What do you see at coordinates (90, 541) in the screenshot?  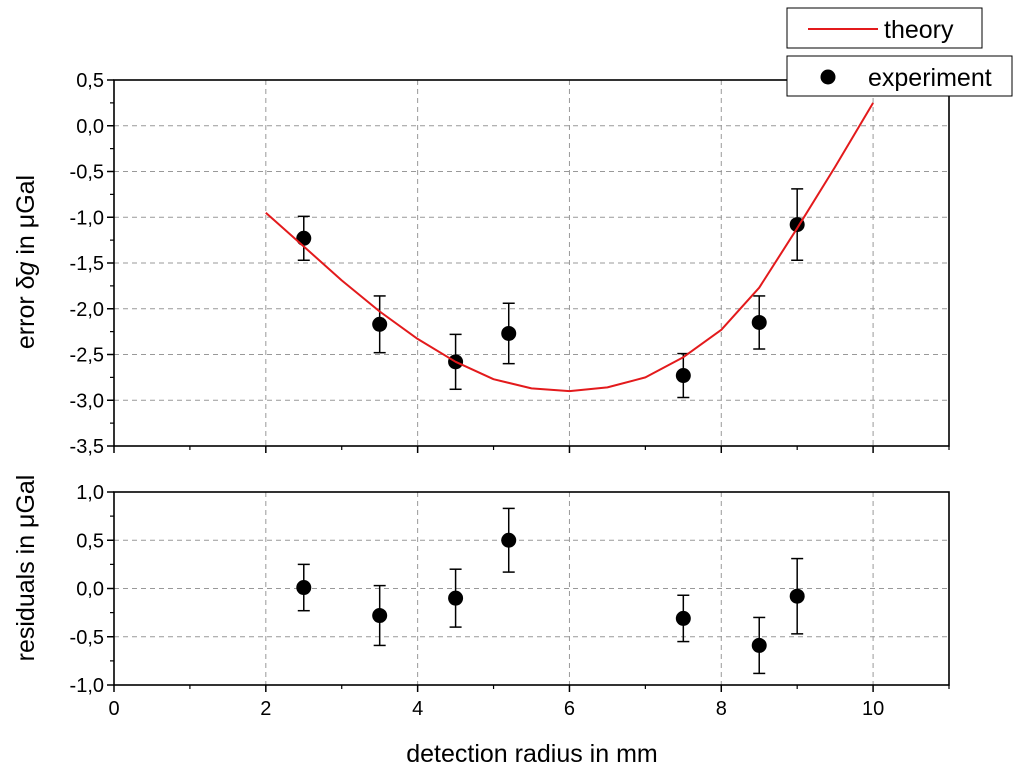 I see `bottom-ytick-label-0,5: 0,5` at bounding box center [90, 541].